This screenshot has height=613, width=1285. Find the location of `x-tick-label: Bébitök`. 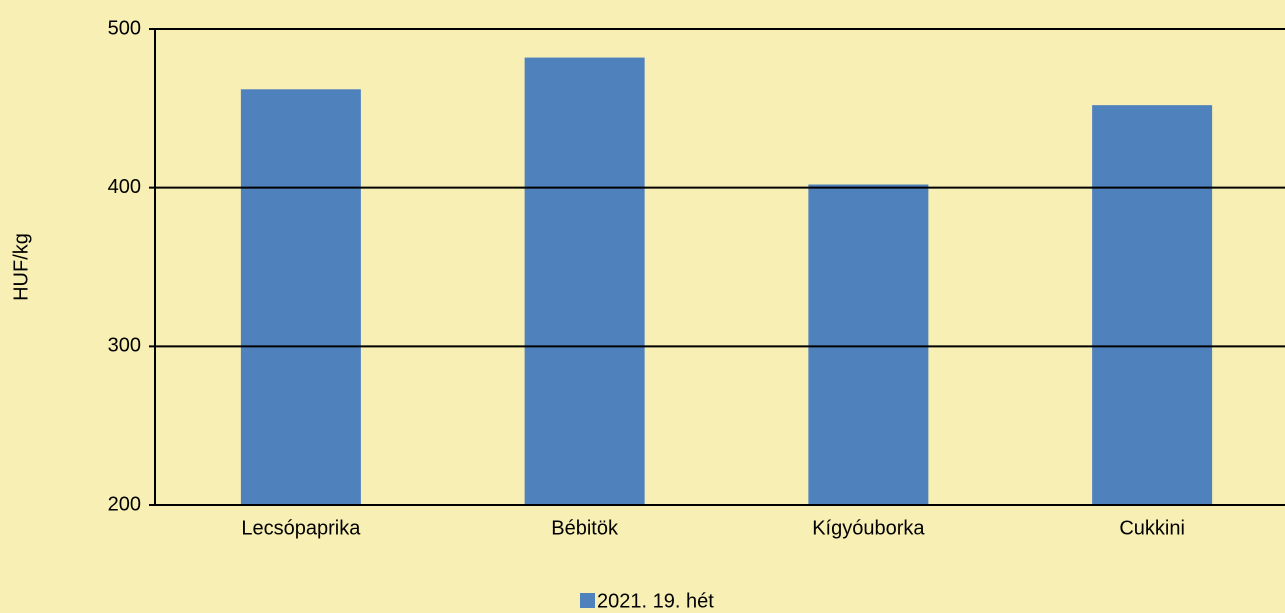

x-tick-label: Bébitök is located at coordinates (585, 528).